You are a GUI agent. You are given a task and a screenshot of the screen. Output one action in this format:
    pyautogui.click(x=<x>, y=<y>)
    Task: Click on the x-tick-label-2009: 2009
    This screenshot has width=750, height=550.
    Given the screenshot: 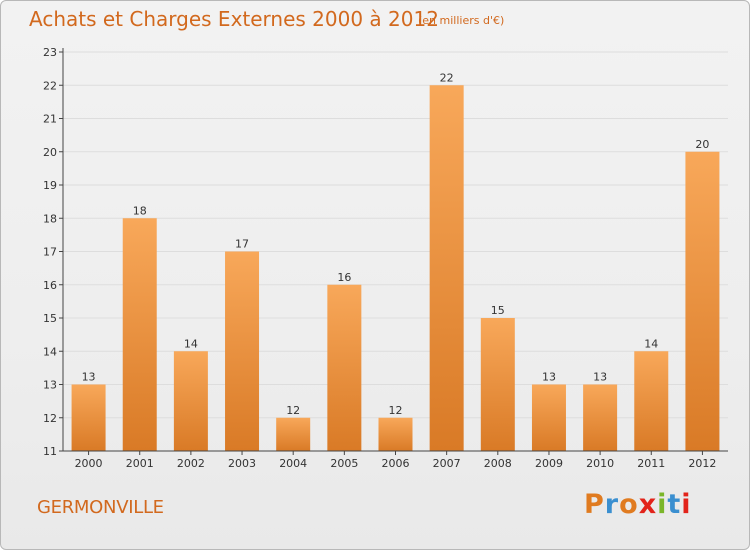 What is the action you would take?
    pyautogui.click(x=549, y=463)
    